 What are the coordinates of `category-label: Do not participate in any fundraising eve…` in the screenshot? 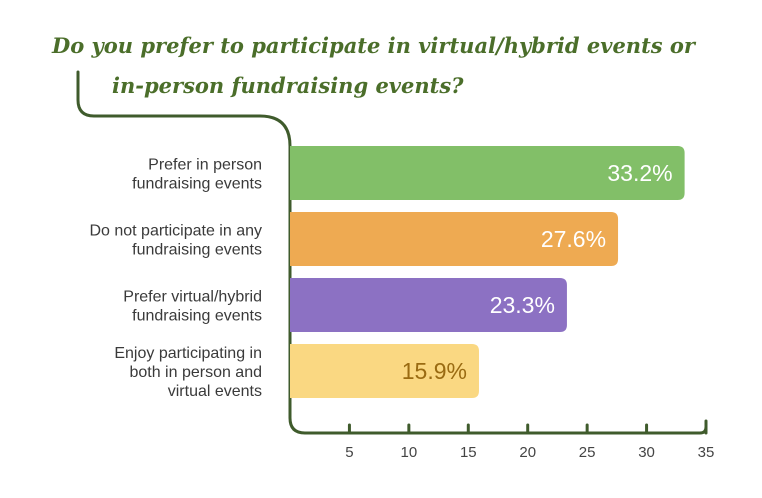 It's located at (175, 241).